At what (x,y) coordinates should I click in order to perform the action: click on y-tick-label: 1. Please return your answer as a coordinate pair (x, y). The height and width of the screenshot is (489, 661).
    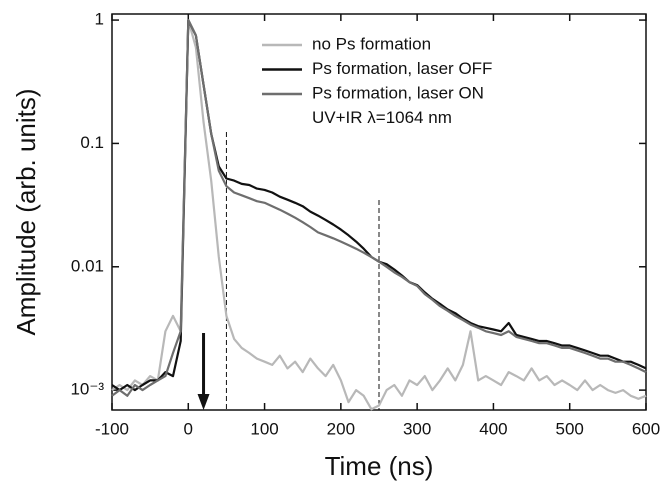
    Looking at the image, I should click on (99, 19).